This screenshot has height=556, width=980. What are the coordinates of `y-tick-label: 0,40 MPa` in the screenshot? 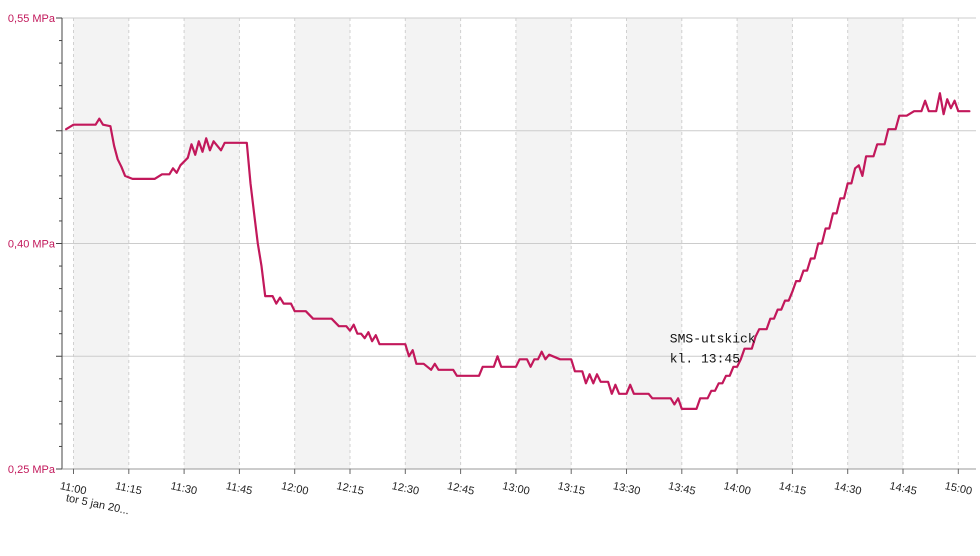 It's located at (32, 245).